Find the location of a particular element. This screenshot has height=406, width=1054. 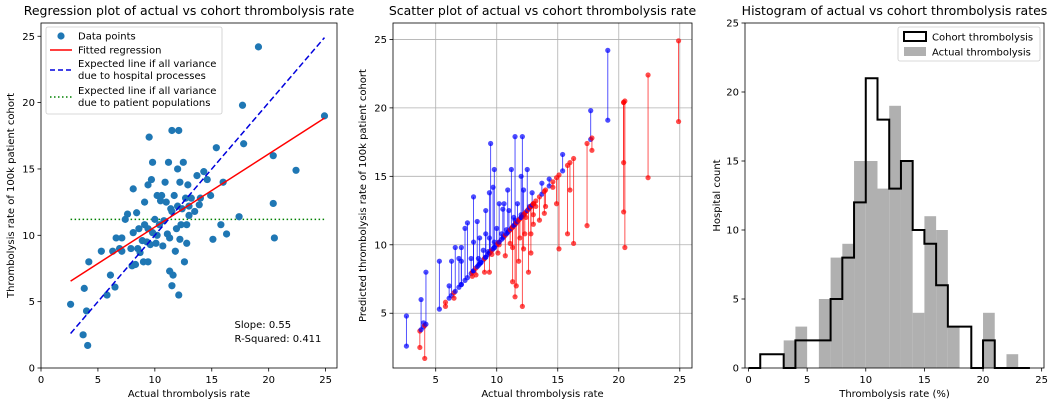

hist-legend-box is located at coordinates (969, 44).